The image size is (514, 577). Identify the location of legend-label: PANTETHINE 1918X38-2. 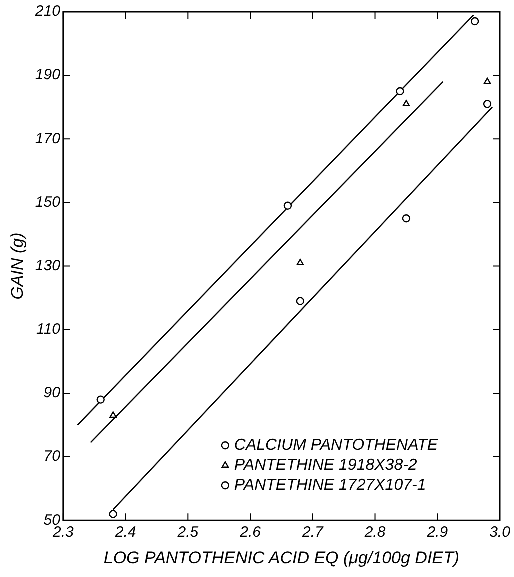
(326, 465).